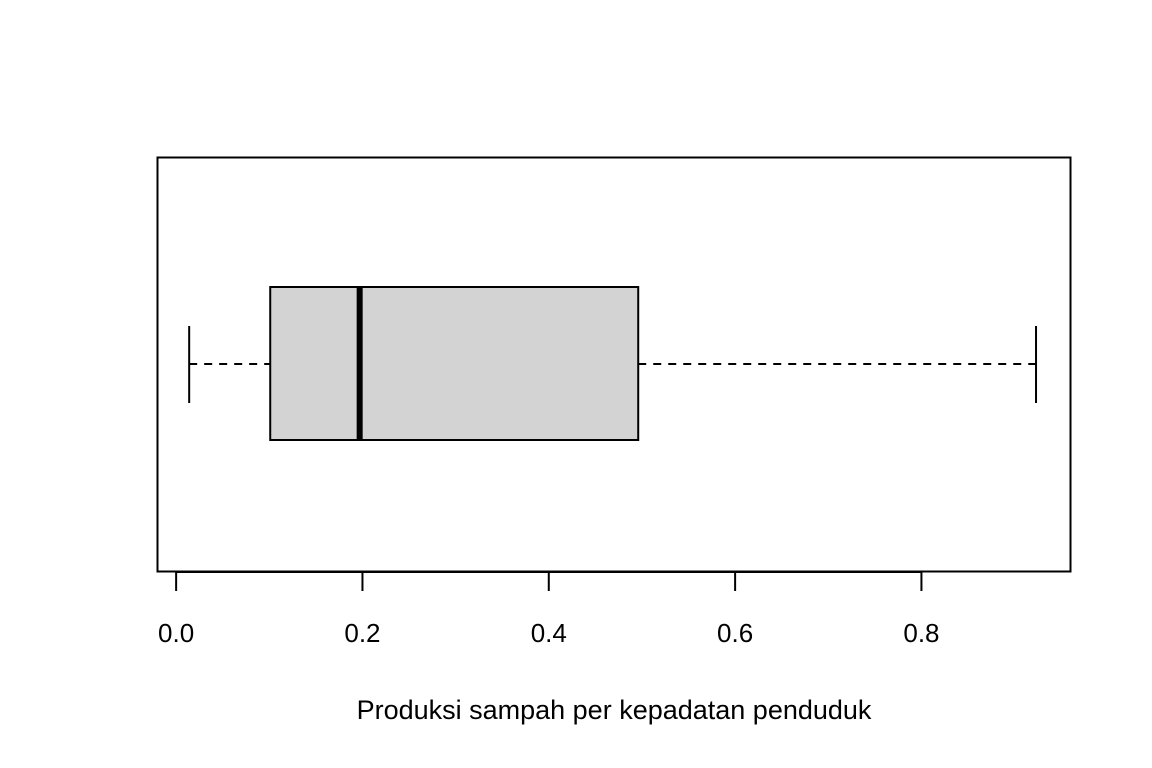 The image size is (1152, 768). Describe the element at coordinates (176, 633) in the screenshot. I see `x-tick-label-0: 0.0` at that location.